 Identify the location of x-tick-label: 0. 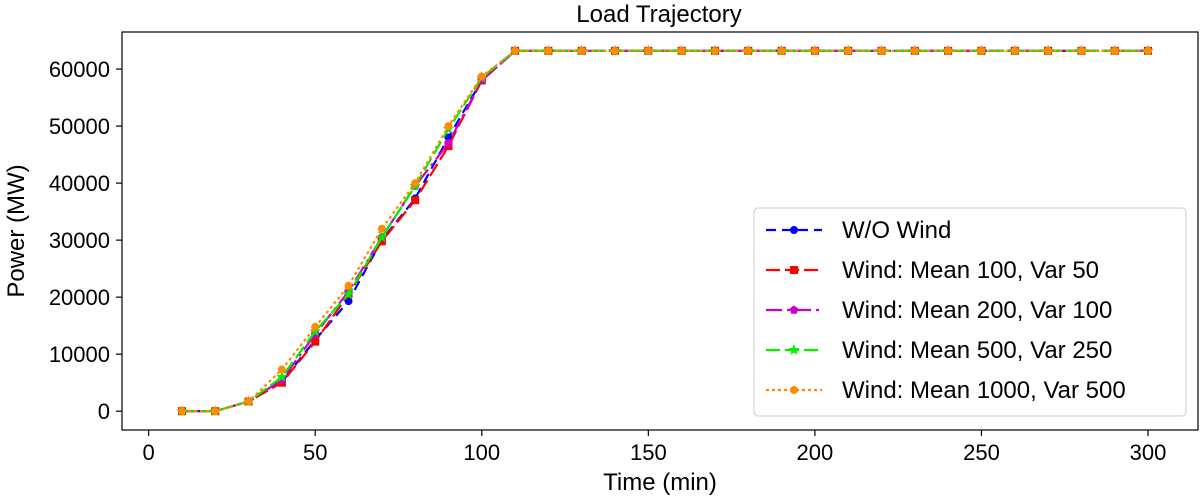
(149, 452).